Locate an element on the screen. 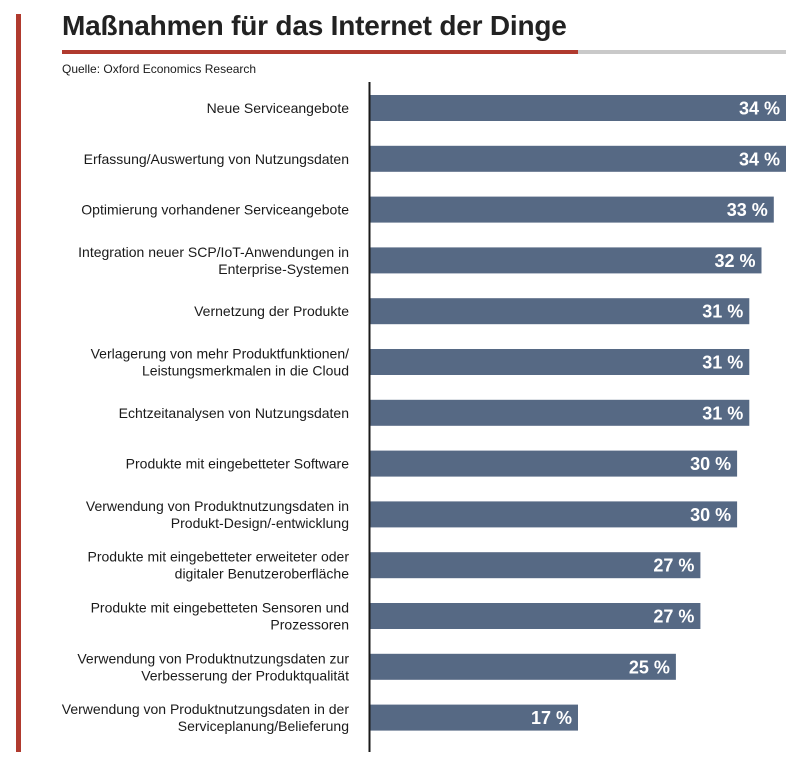  category-label-6-line-2: Leistungsmerkmalen in die Cloud is located at coordinates (245, 371).